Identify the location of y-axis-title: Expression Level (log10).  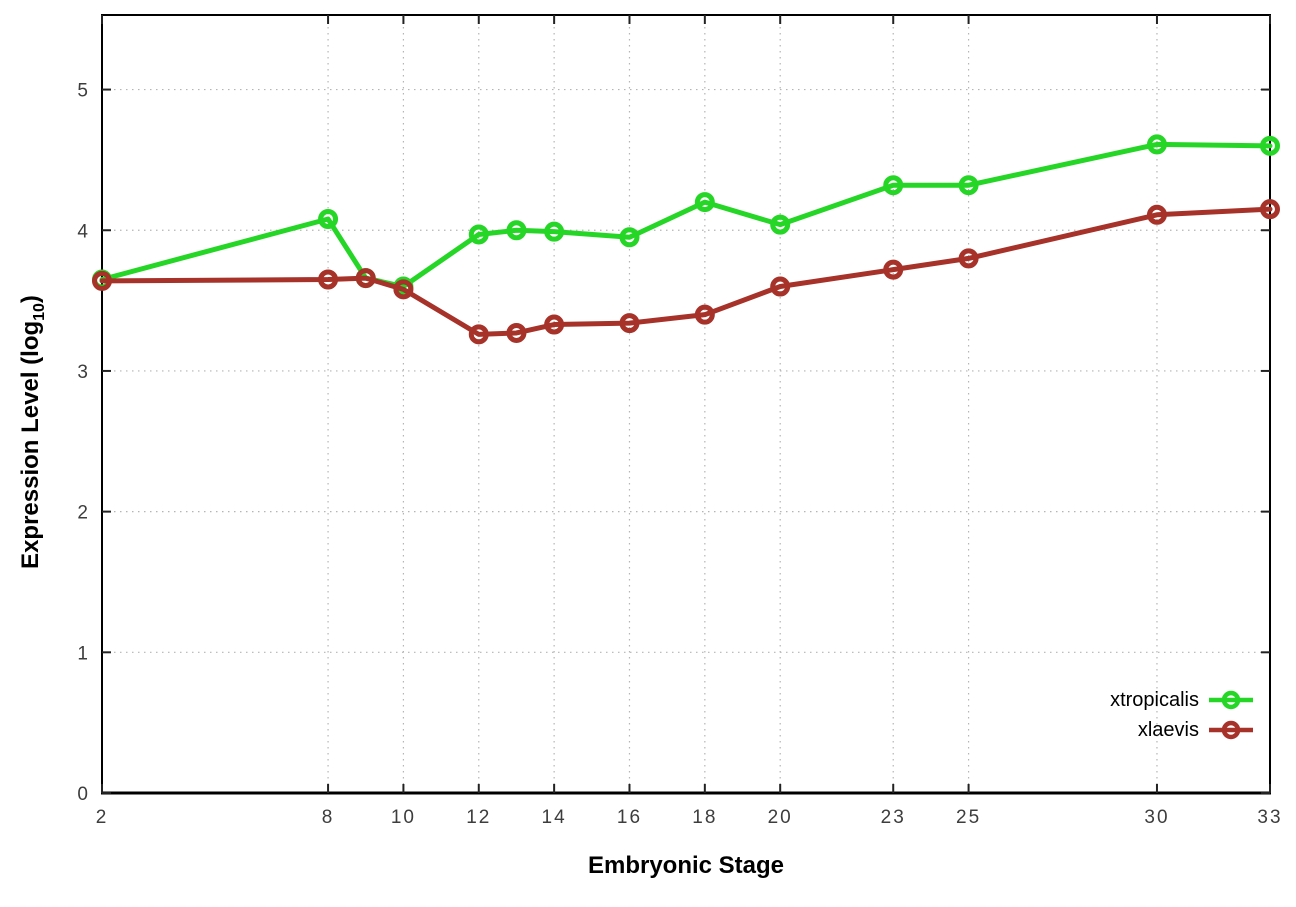
(33, 432).